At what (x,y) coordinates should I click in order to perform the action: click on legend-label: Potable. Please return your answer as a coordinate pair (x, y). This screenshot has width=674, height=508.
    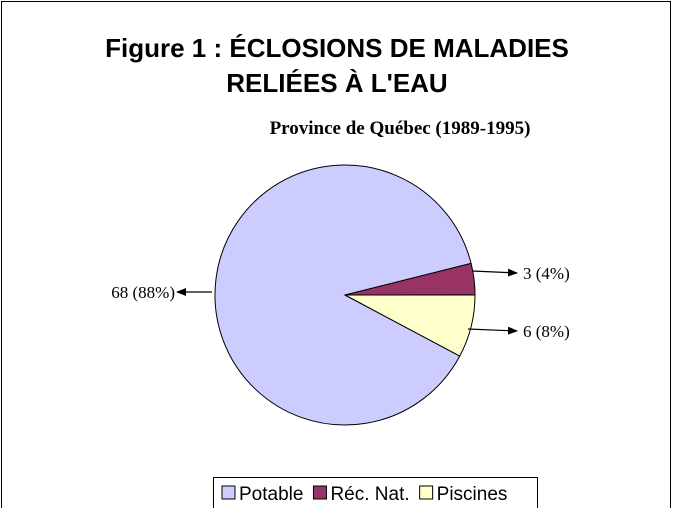
    Looking at the image, I should click on (271, 494).